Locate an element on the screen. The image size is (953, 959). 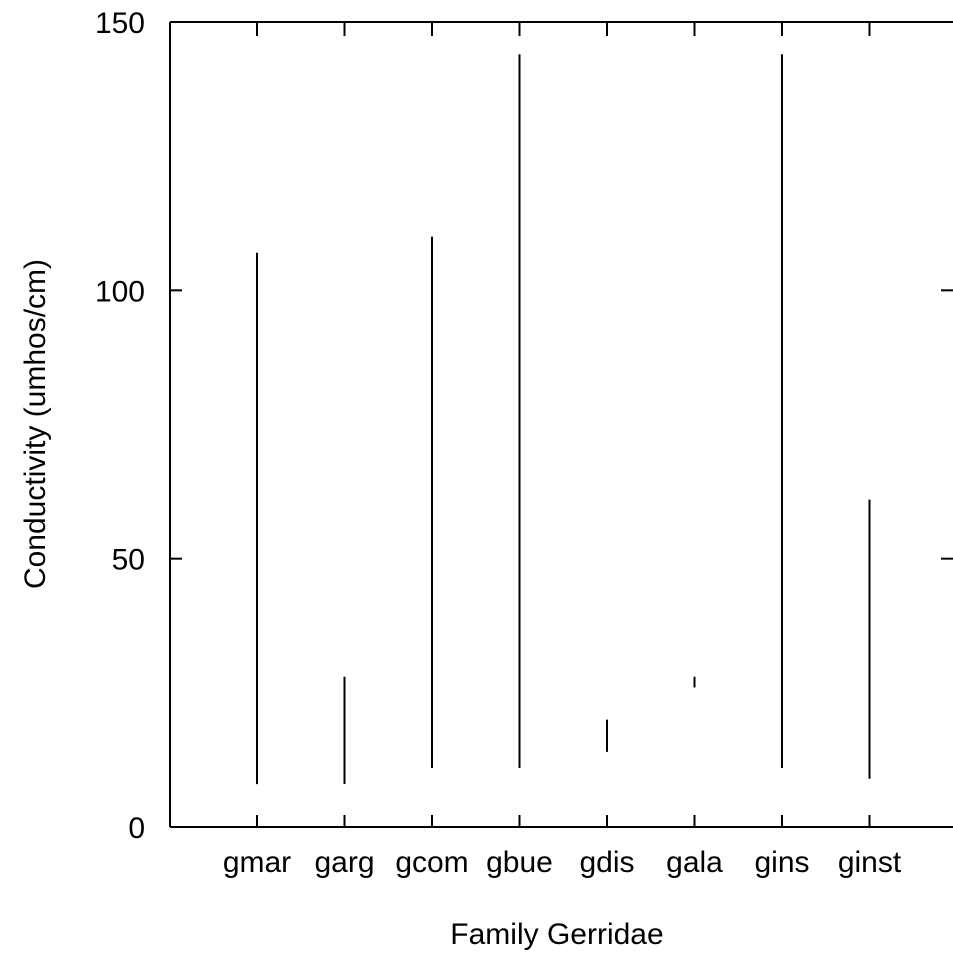
y-tick-label: 0 is located at coordinates (136, 828).